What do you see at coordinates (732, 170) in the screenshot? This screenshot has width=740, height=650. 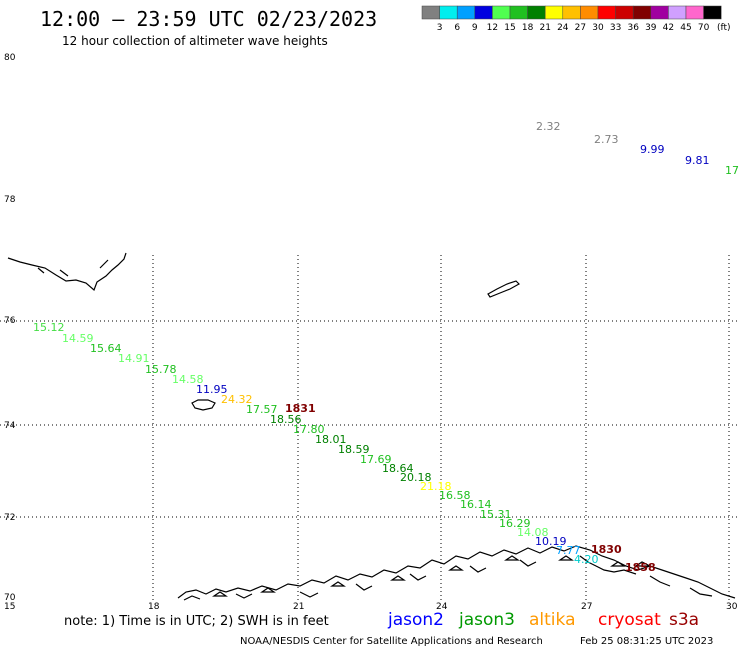 I see `swh-label: 17.` at bounding box center [732, 170].